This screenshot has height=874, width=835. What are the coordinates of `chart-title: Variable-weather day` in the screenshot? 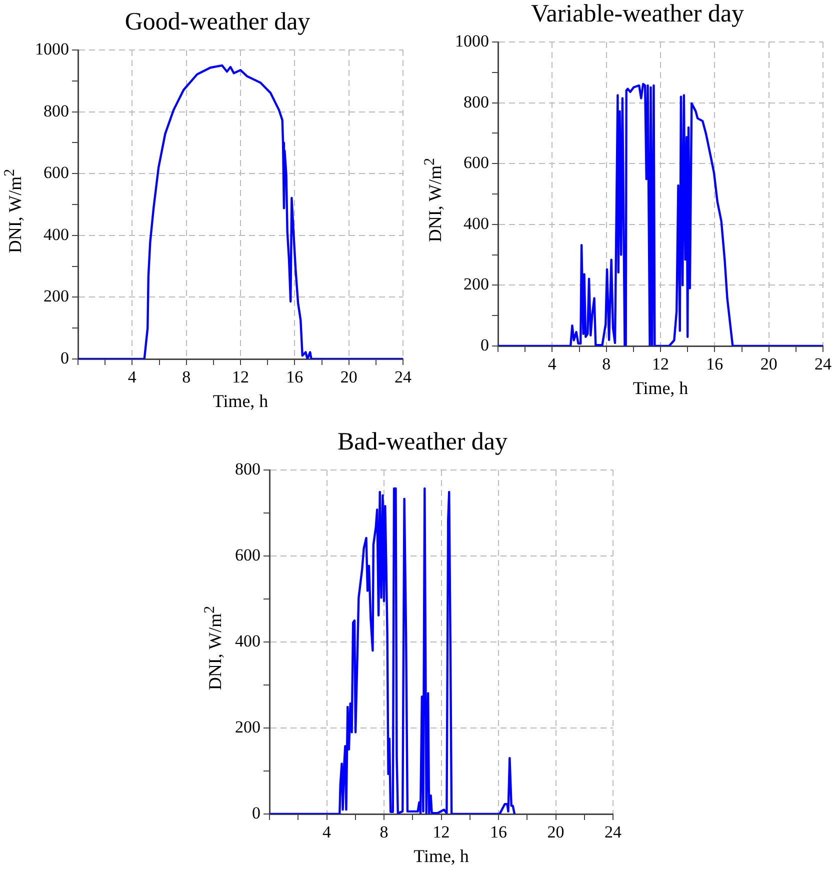 It's located at (637, 14).